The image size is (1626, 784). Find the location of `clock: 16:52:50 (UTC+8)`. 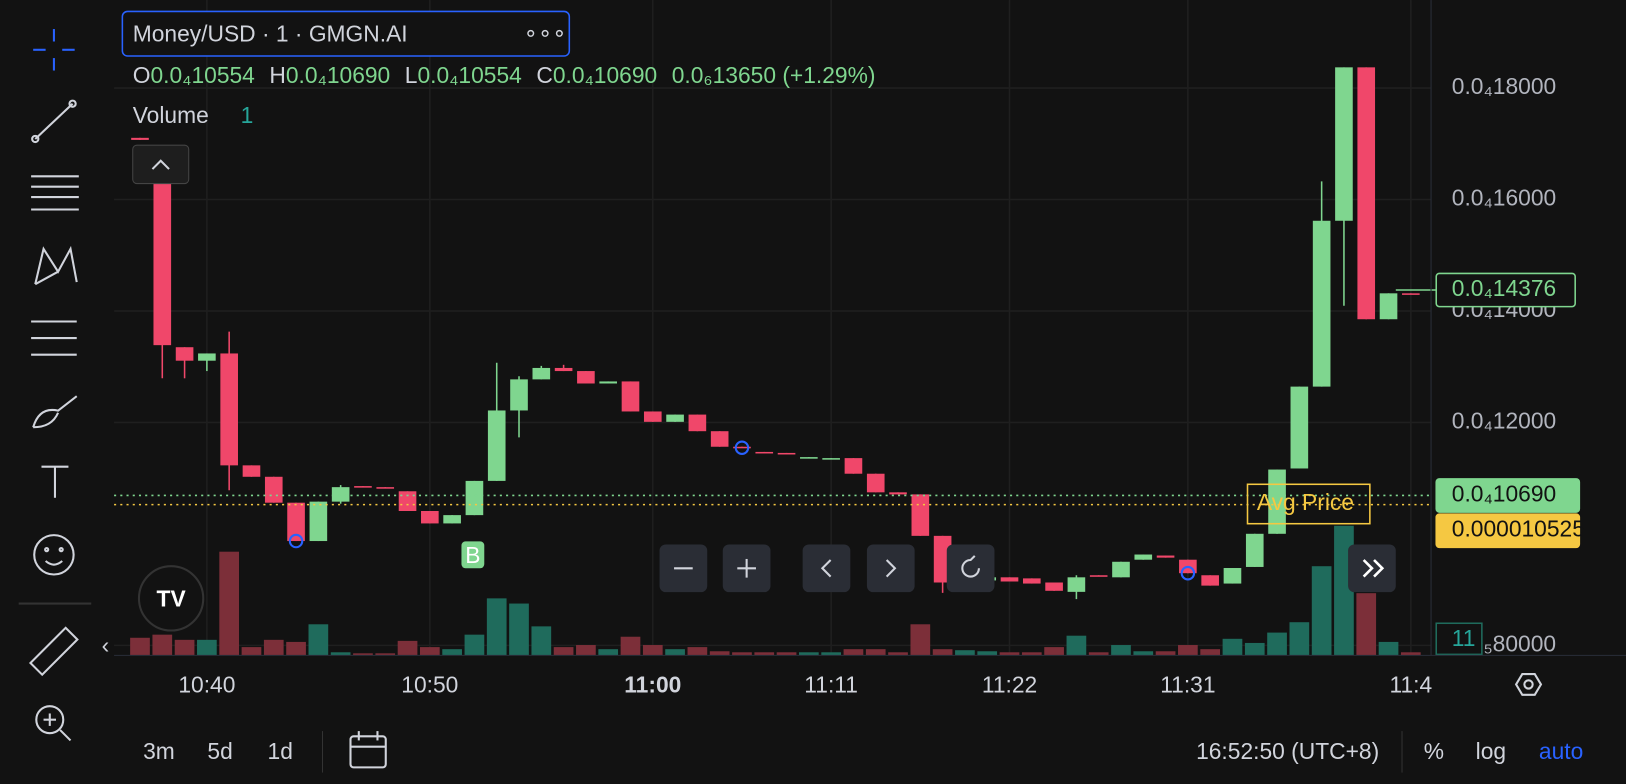

clock: 16:52:50 (UTC+8) is located at coordinates (1287, 751).